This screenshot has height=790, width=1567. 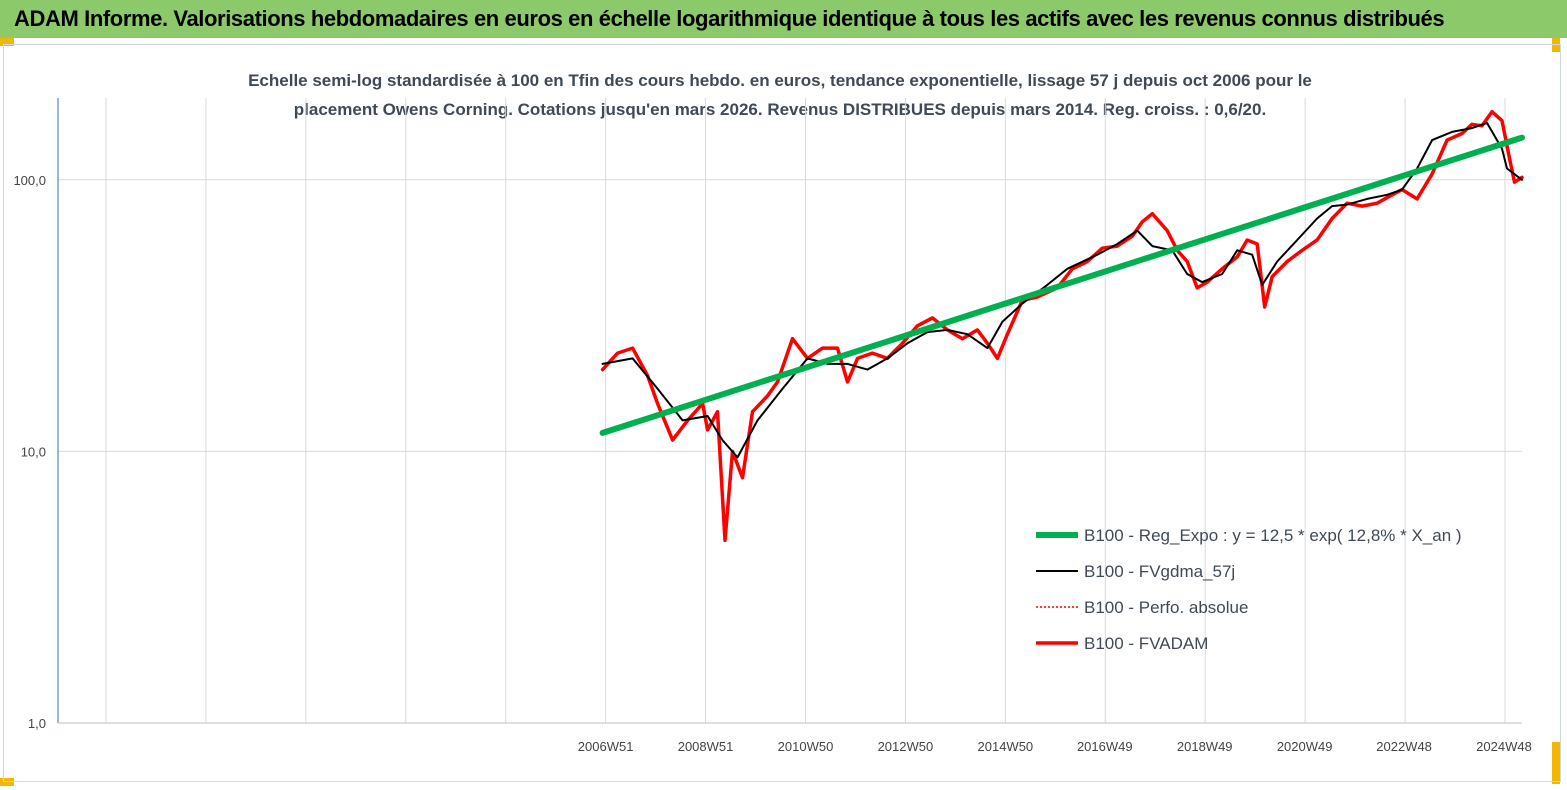 I want to click on x-tick-label: 2006W51, so click(x=606, y=746).